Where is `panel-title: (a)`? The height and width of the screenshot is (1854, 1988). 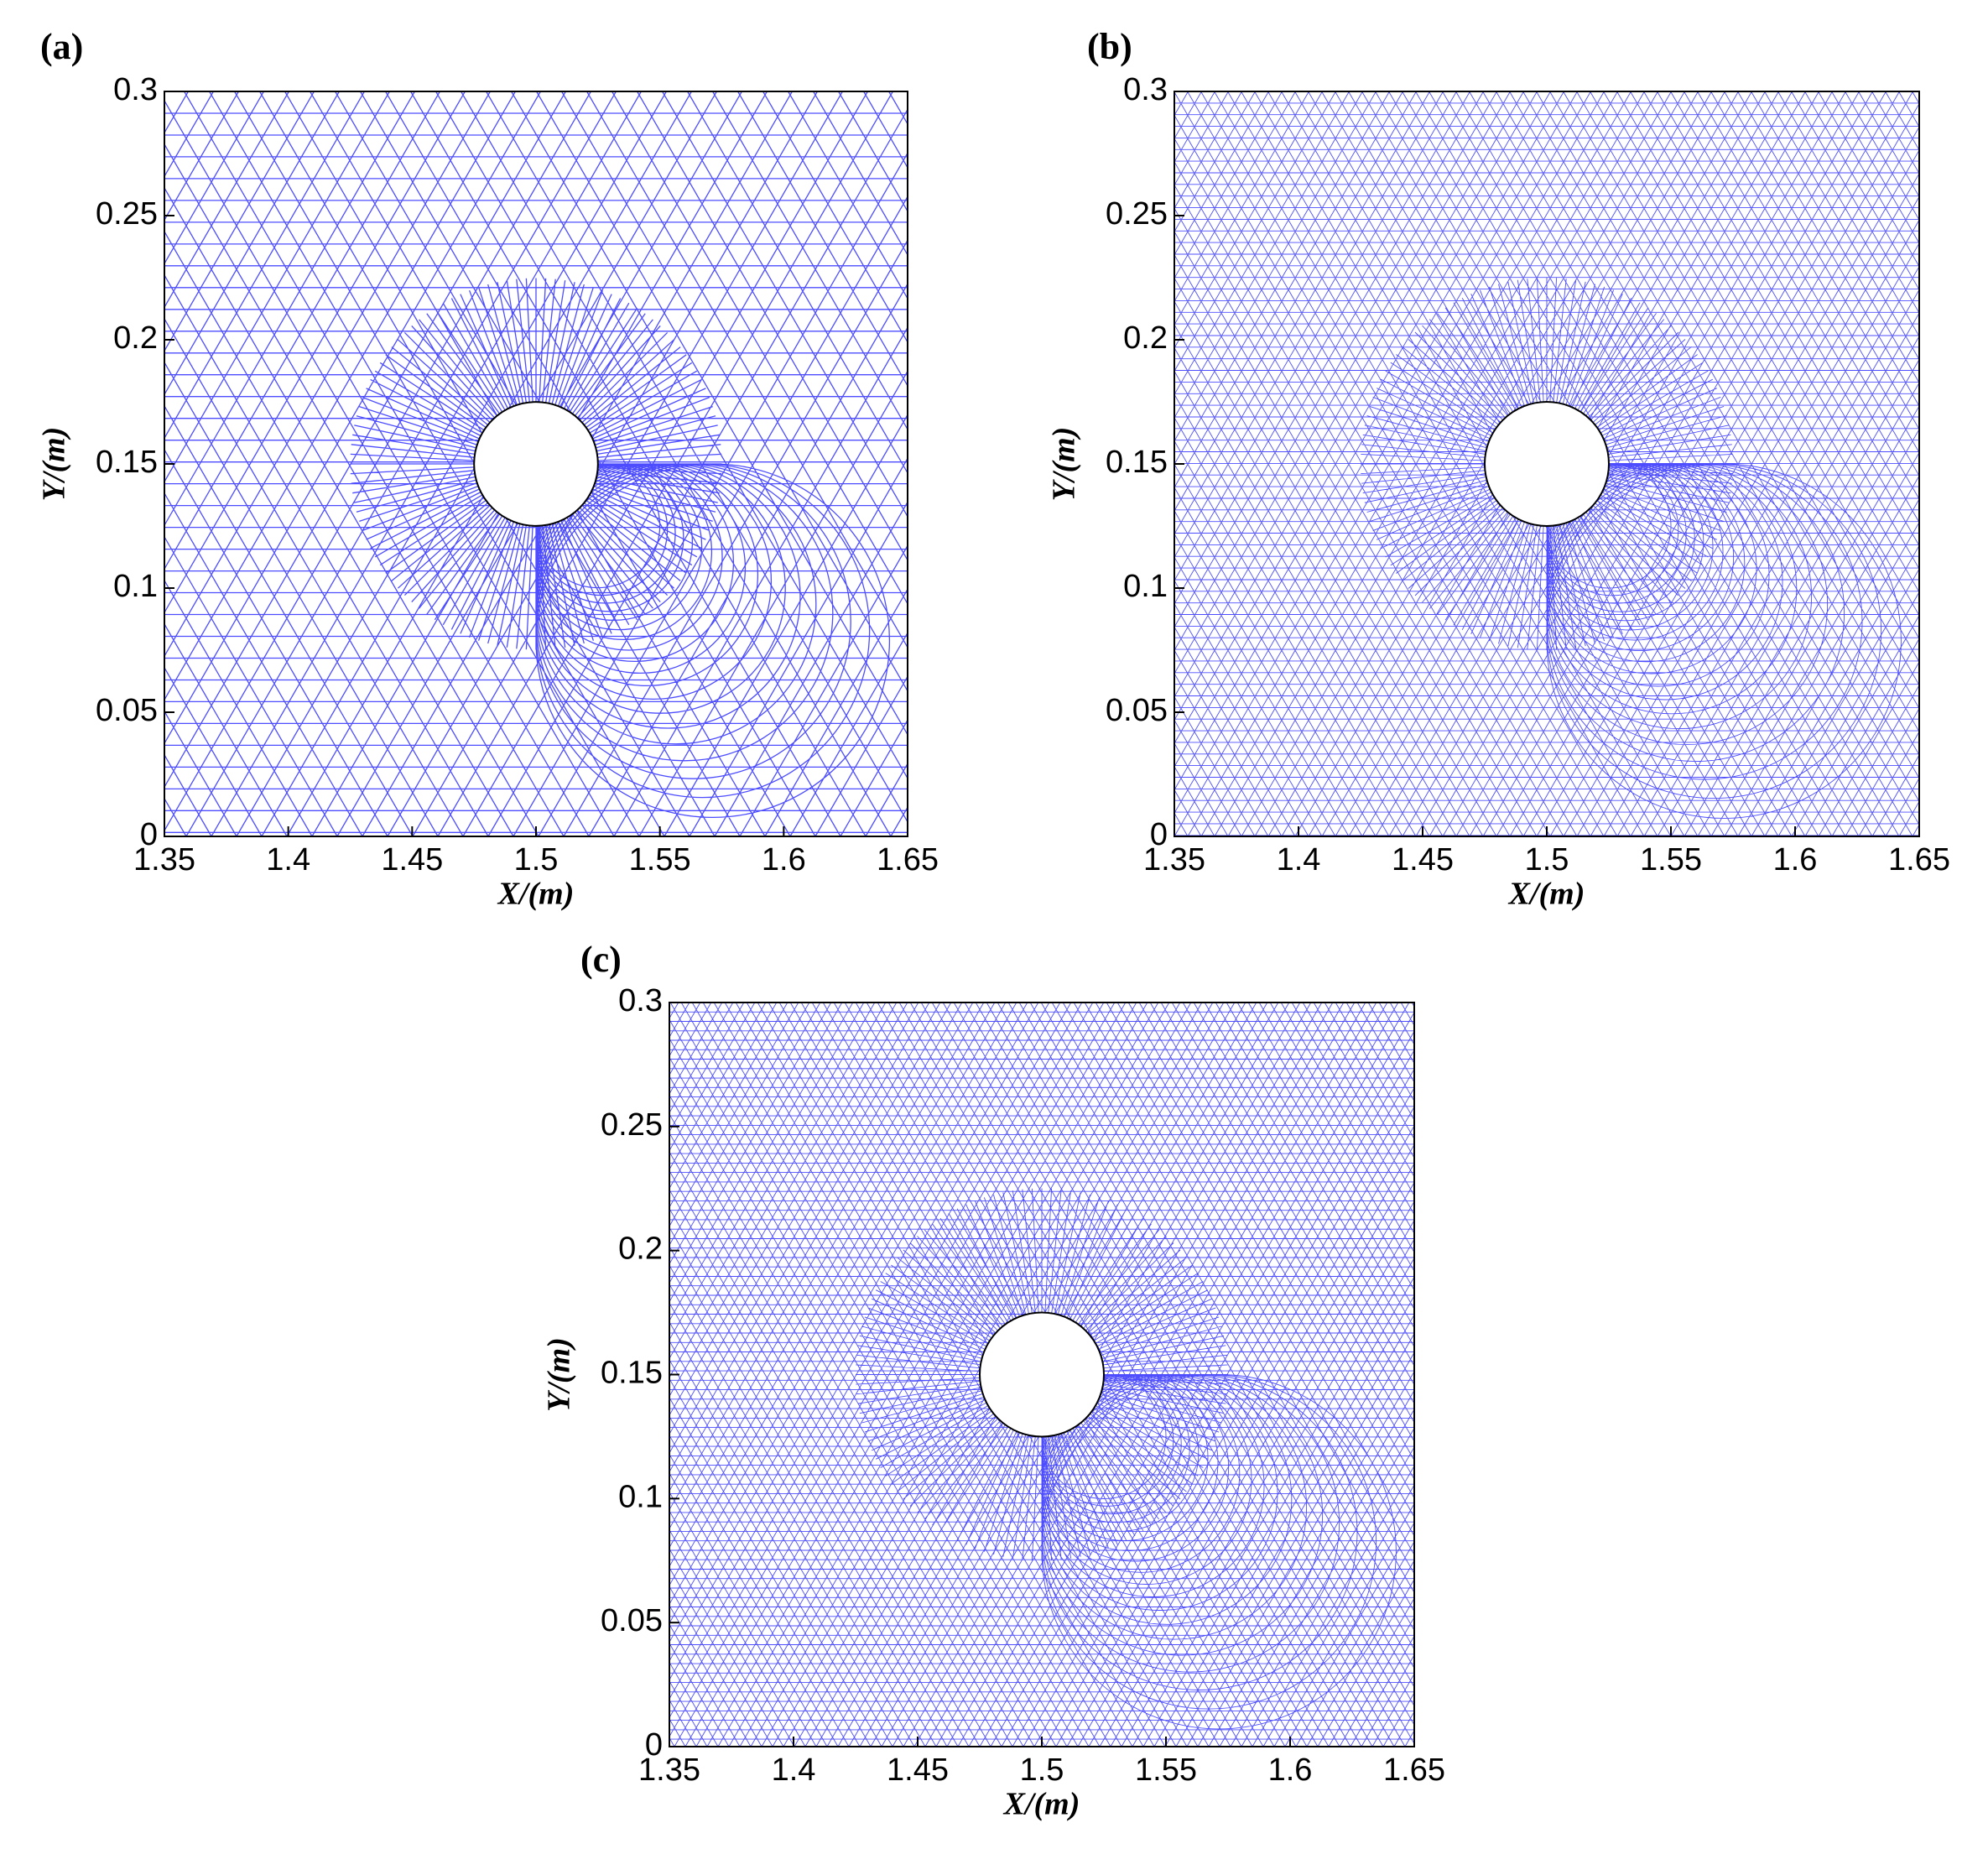
panel-title: (a) is located at coordinates (62, 47).